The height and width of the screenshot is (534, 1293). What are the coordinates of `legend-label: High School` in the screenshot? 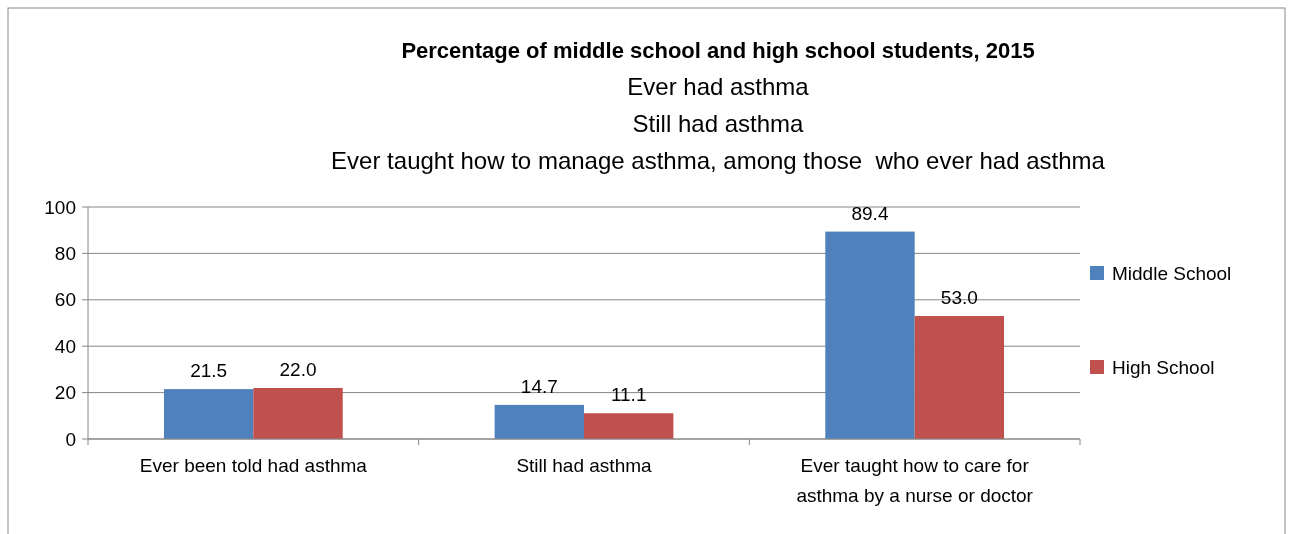 It's located at (1163, 367).